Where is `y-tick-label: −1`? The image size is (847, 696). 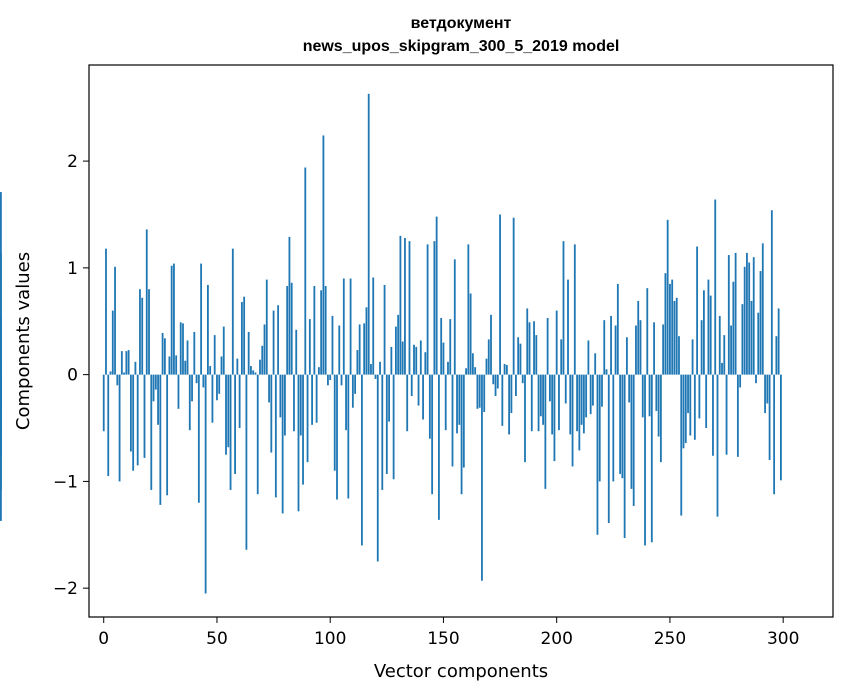 y-tick-label: −1 is located at coordinates (65, 482).